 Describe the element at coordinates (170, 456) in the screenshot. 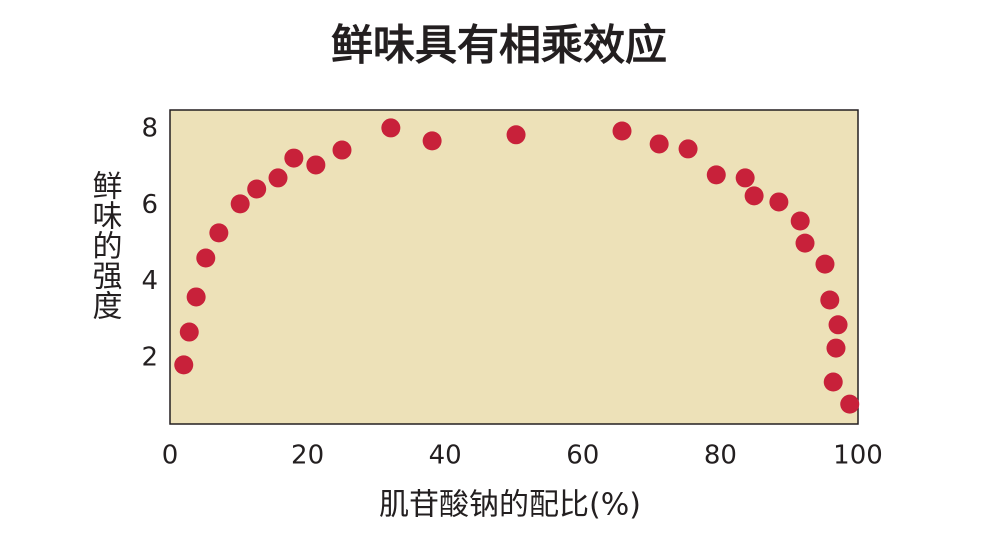

I see `x-tick-label: 0` at that location.